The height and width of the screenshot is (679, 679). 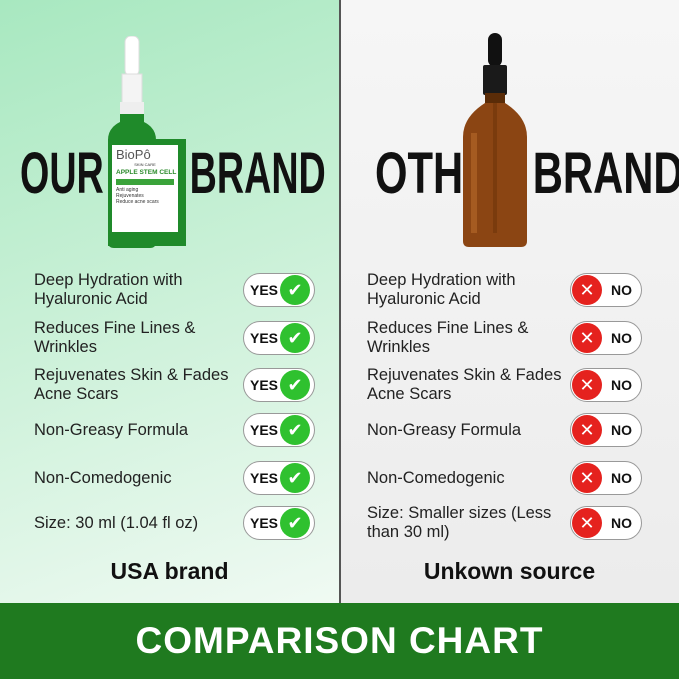 I want to click on divider, so click(x=340, y=301).